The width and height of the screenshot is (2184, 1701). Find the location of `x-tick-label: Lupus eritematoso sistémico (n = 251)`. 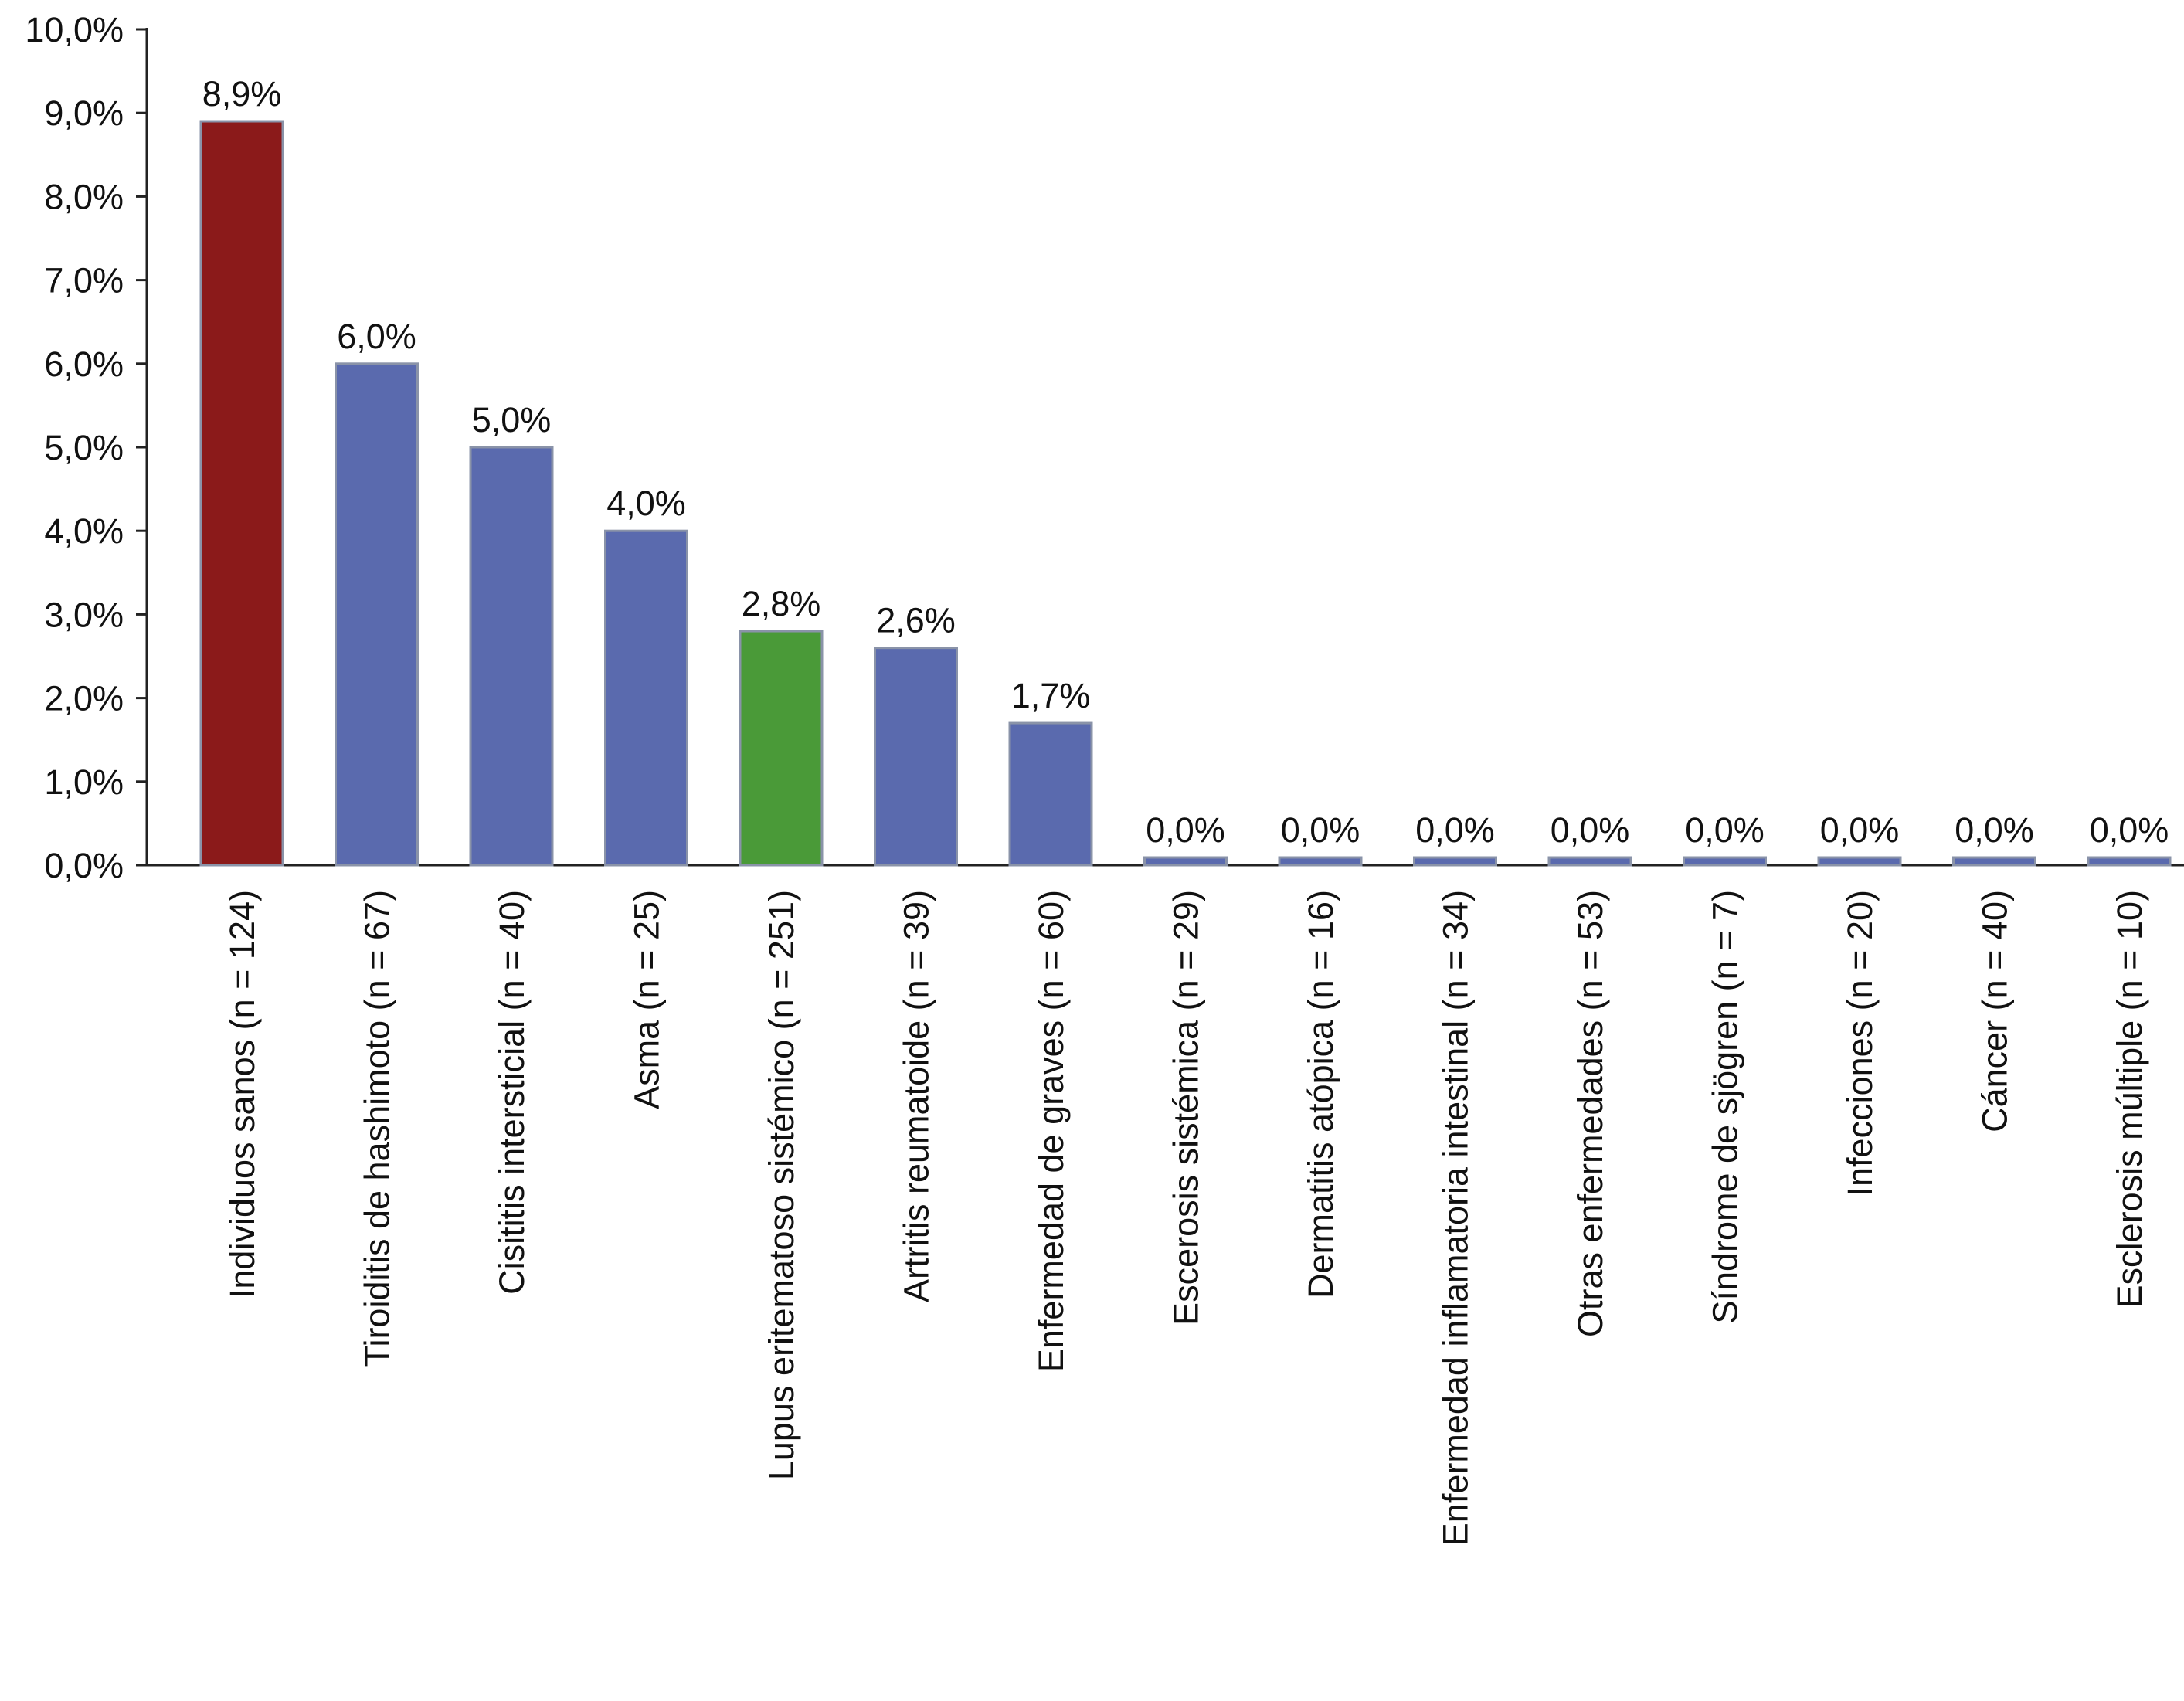

x-tick-label: Lupus eritematoso sistémico (n = 251) is located at coordinates (781, 1185).